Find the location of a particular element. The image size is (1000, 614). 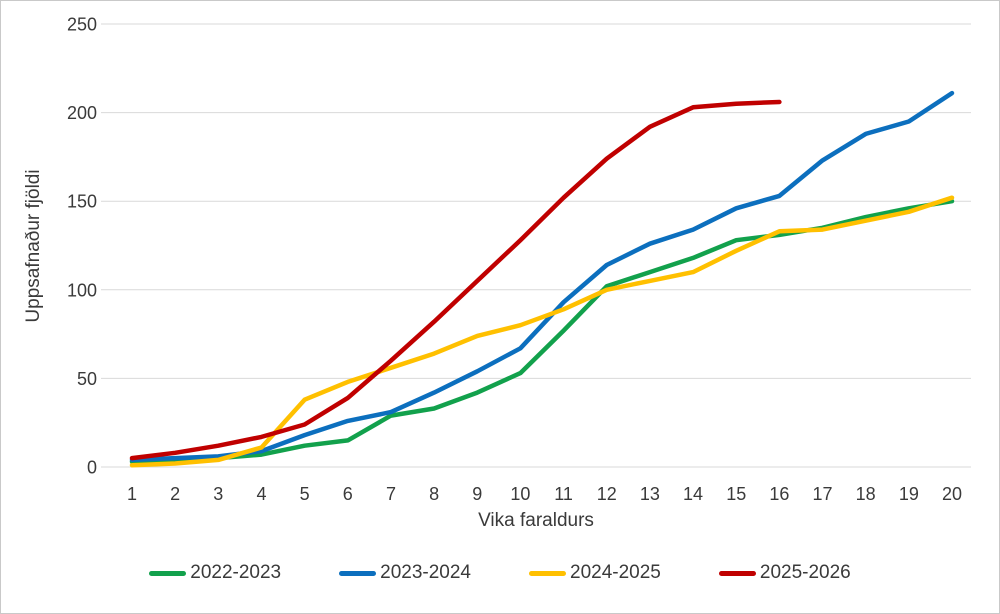

y-axis-title: Uppsafnaður fjöldi is located at coordinates (33, 246).